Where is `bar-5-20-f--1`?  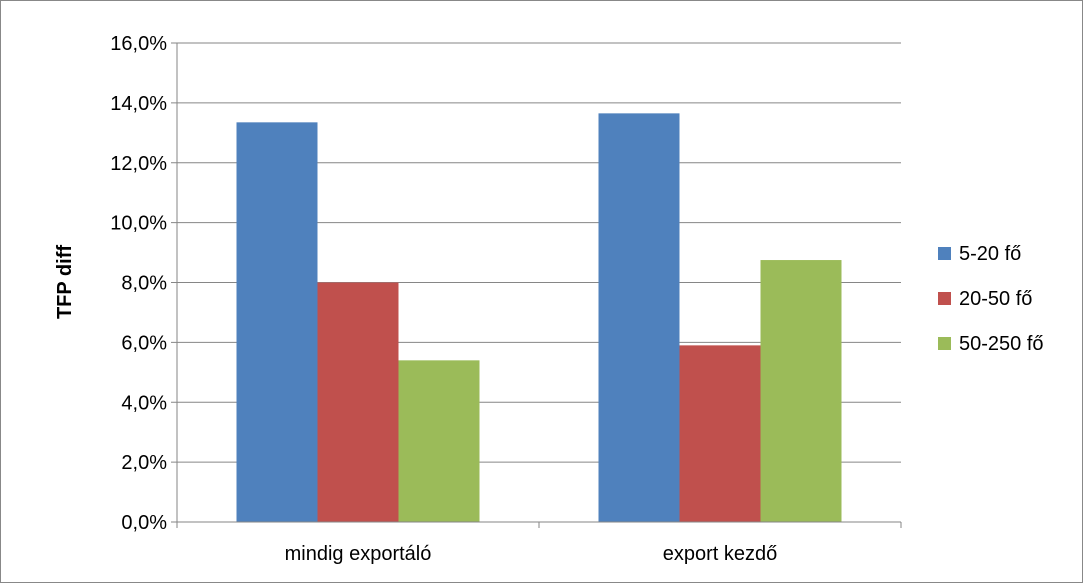
bar-5-20-f--1 is located at coordinates (639, 318).